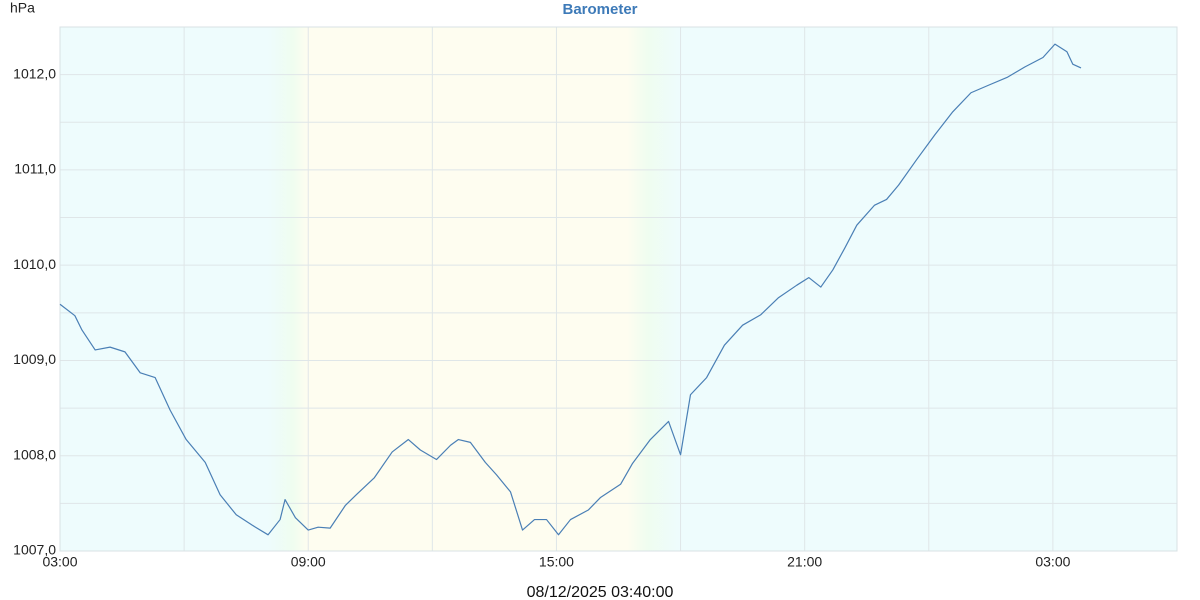 Image resolution: width=1200 pixels, height=600 pixels. What do you see at coordinates (804, 562) in the screenshot?
I see `x-tick-label: 21:00` at bounding box center [804, 562].